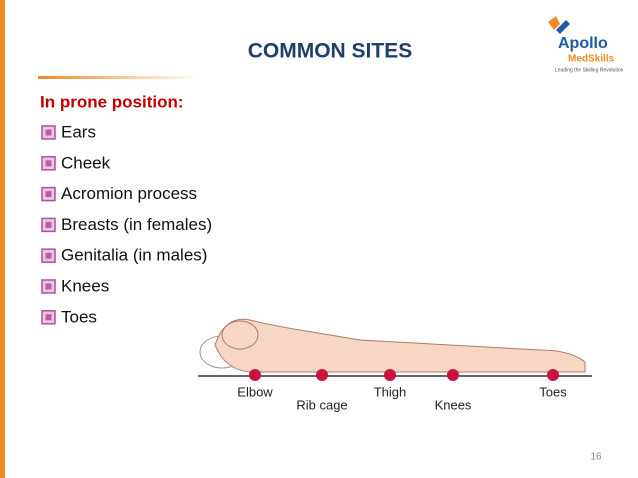 The width and height of the screenshot is (638, 478). What do you see at coordinates (400, 345) in the screenshot?
I see `body` at bounding box center [400, 345].